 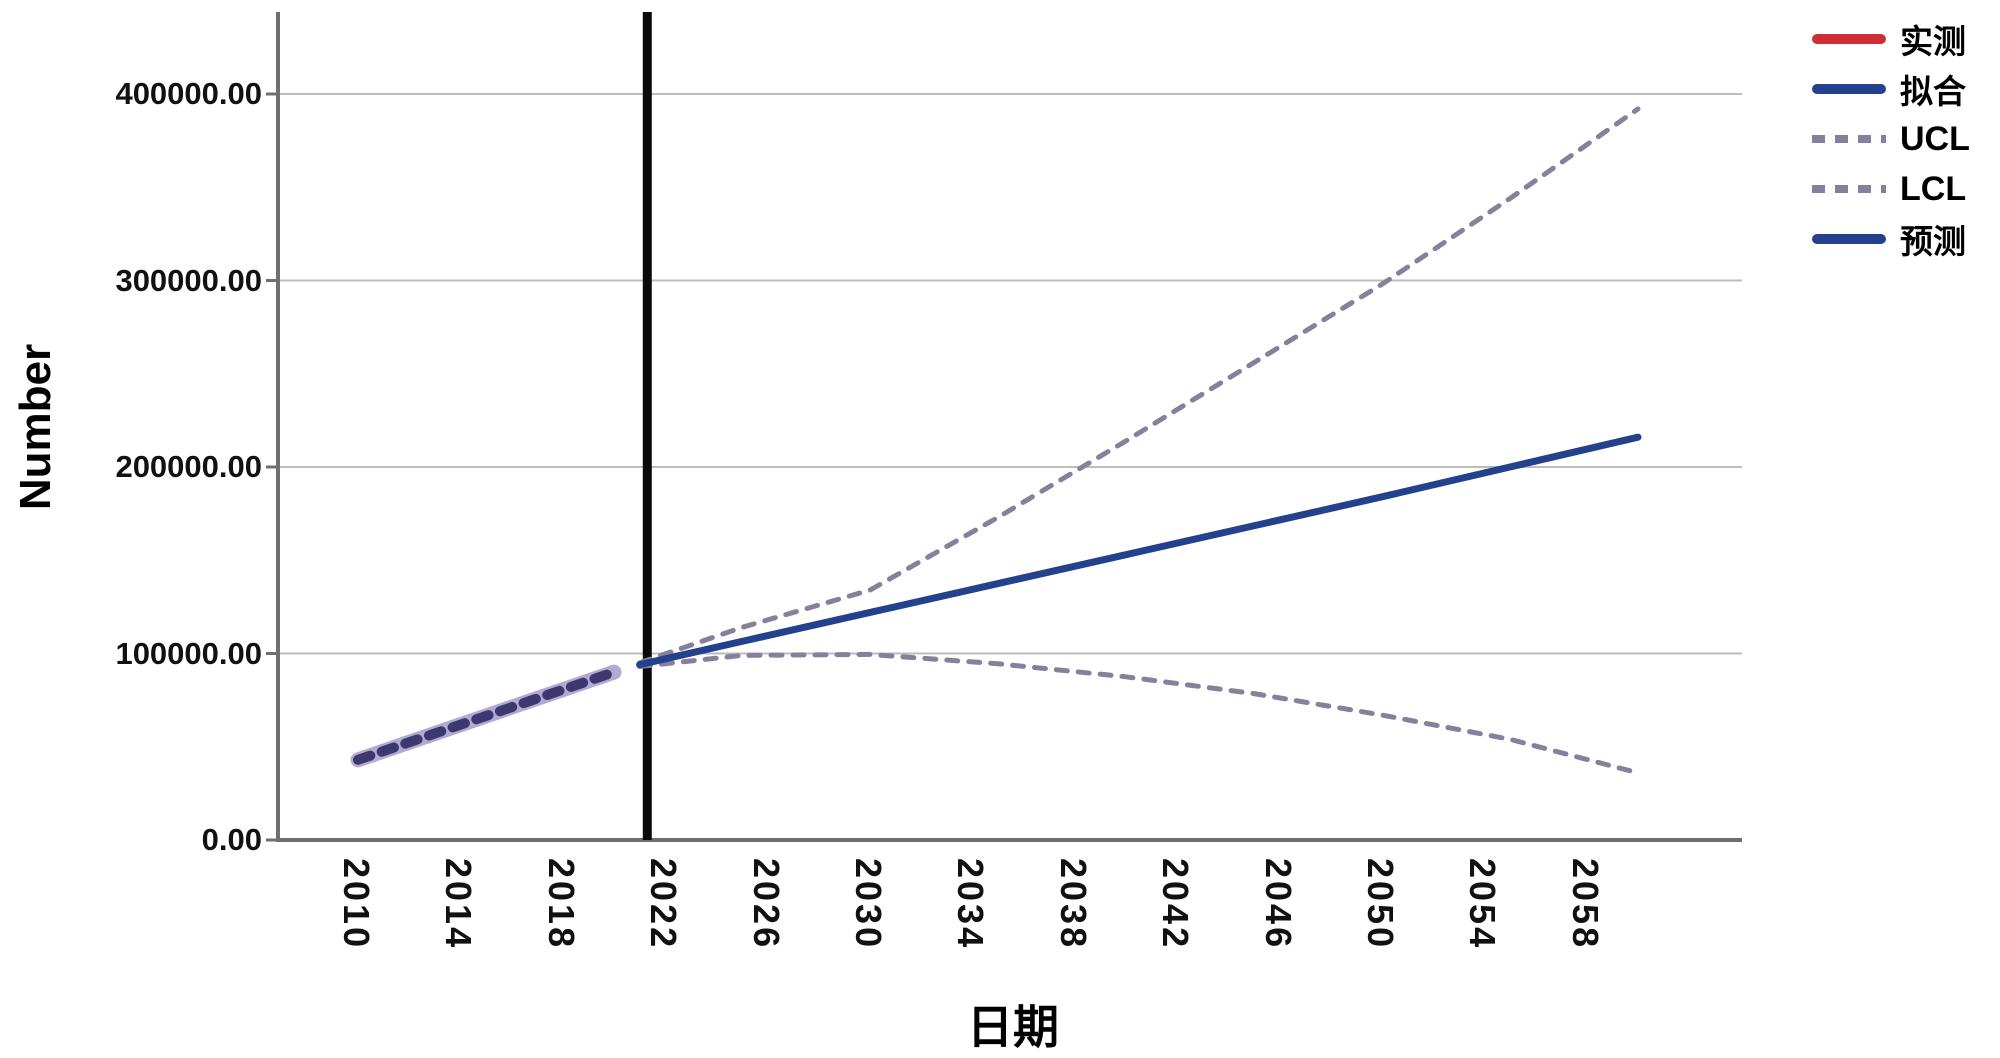 What do you see at coordinates (188, 93) in the screenshot?
I see `y-tick-label-400000: 400000.00` at bounding box center [188, 93].